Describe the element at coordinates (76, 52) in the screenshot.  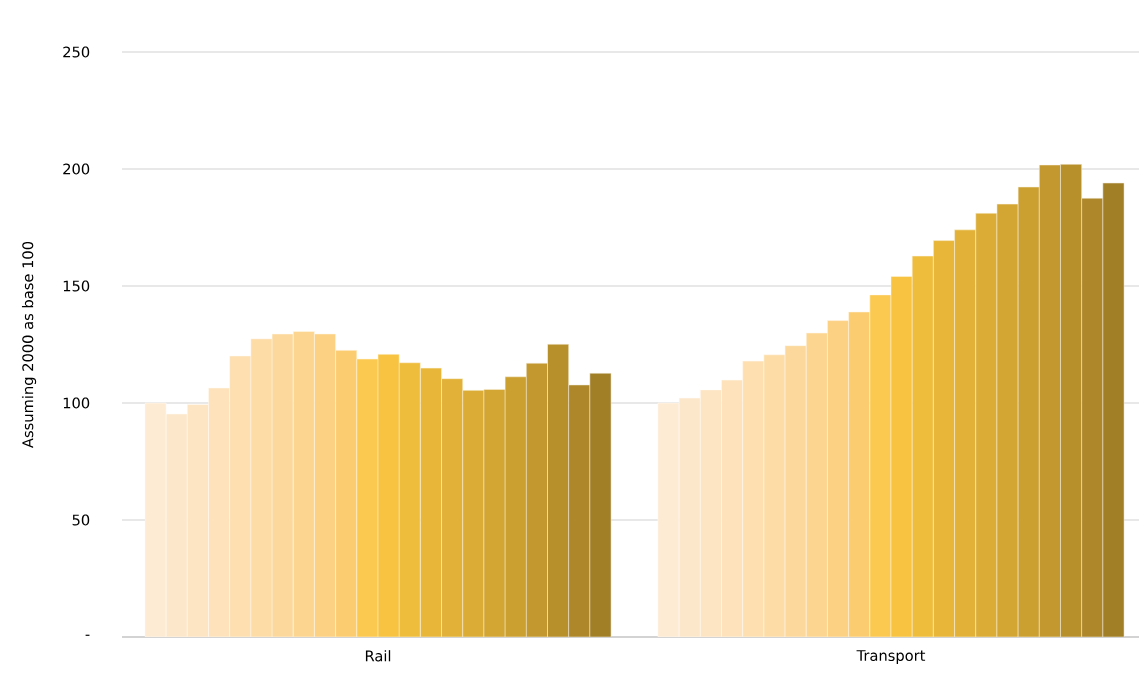
I see `y-tick-label: 250` at that location.